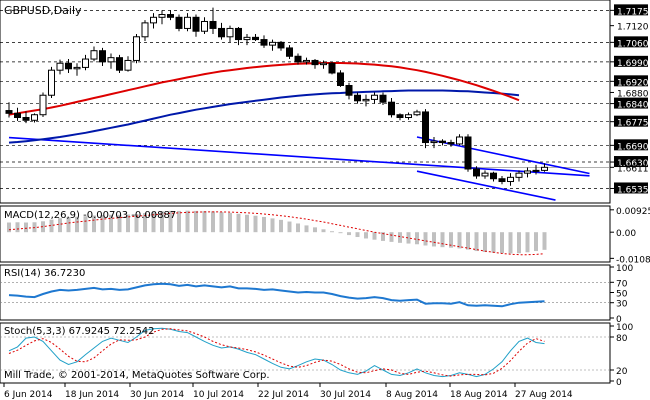  Describe the element at coordinates (544, 395) in the screenshot. I see `time-label: 27 Aug 2014` at that location.